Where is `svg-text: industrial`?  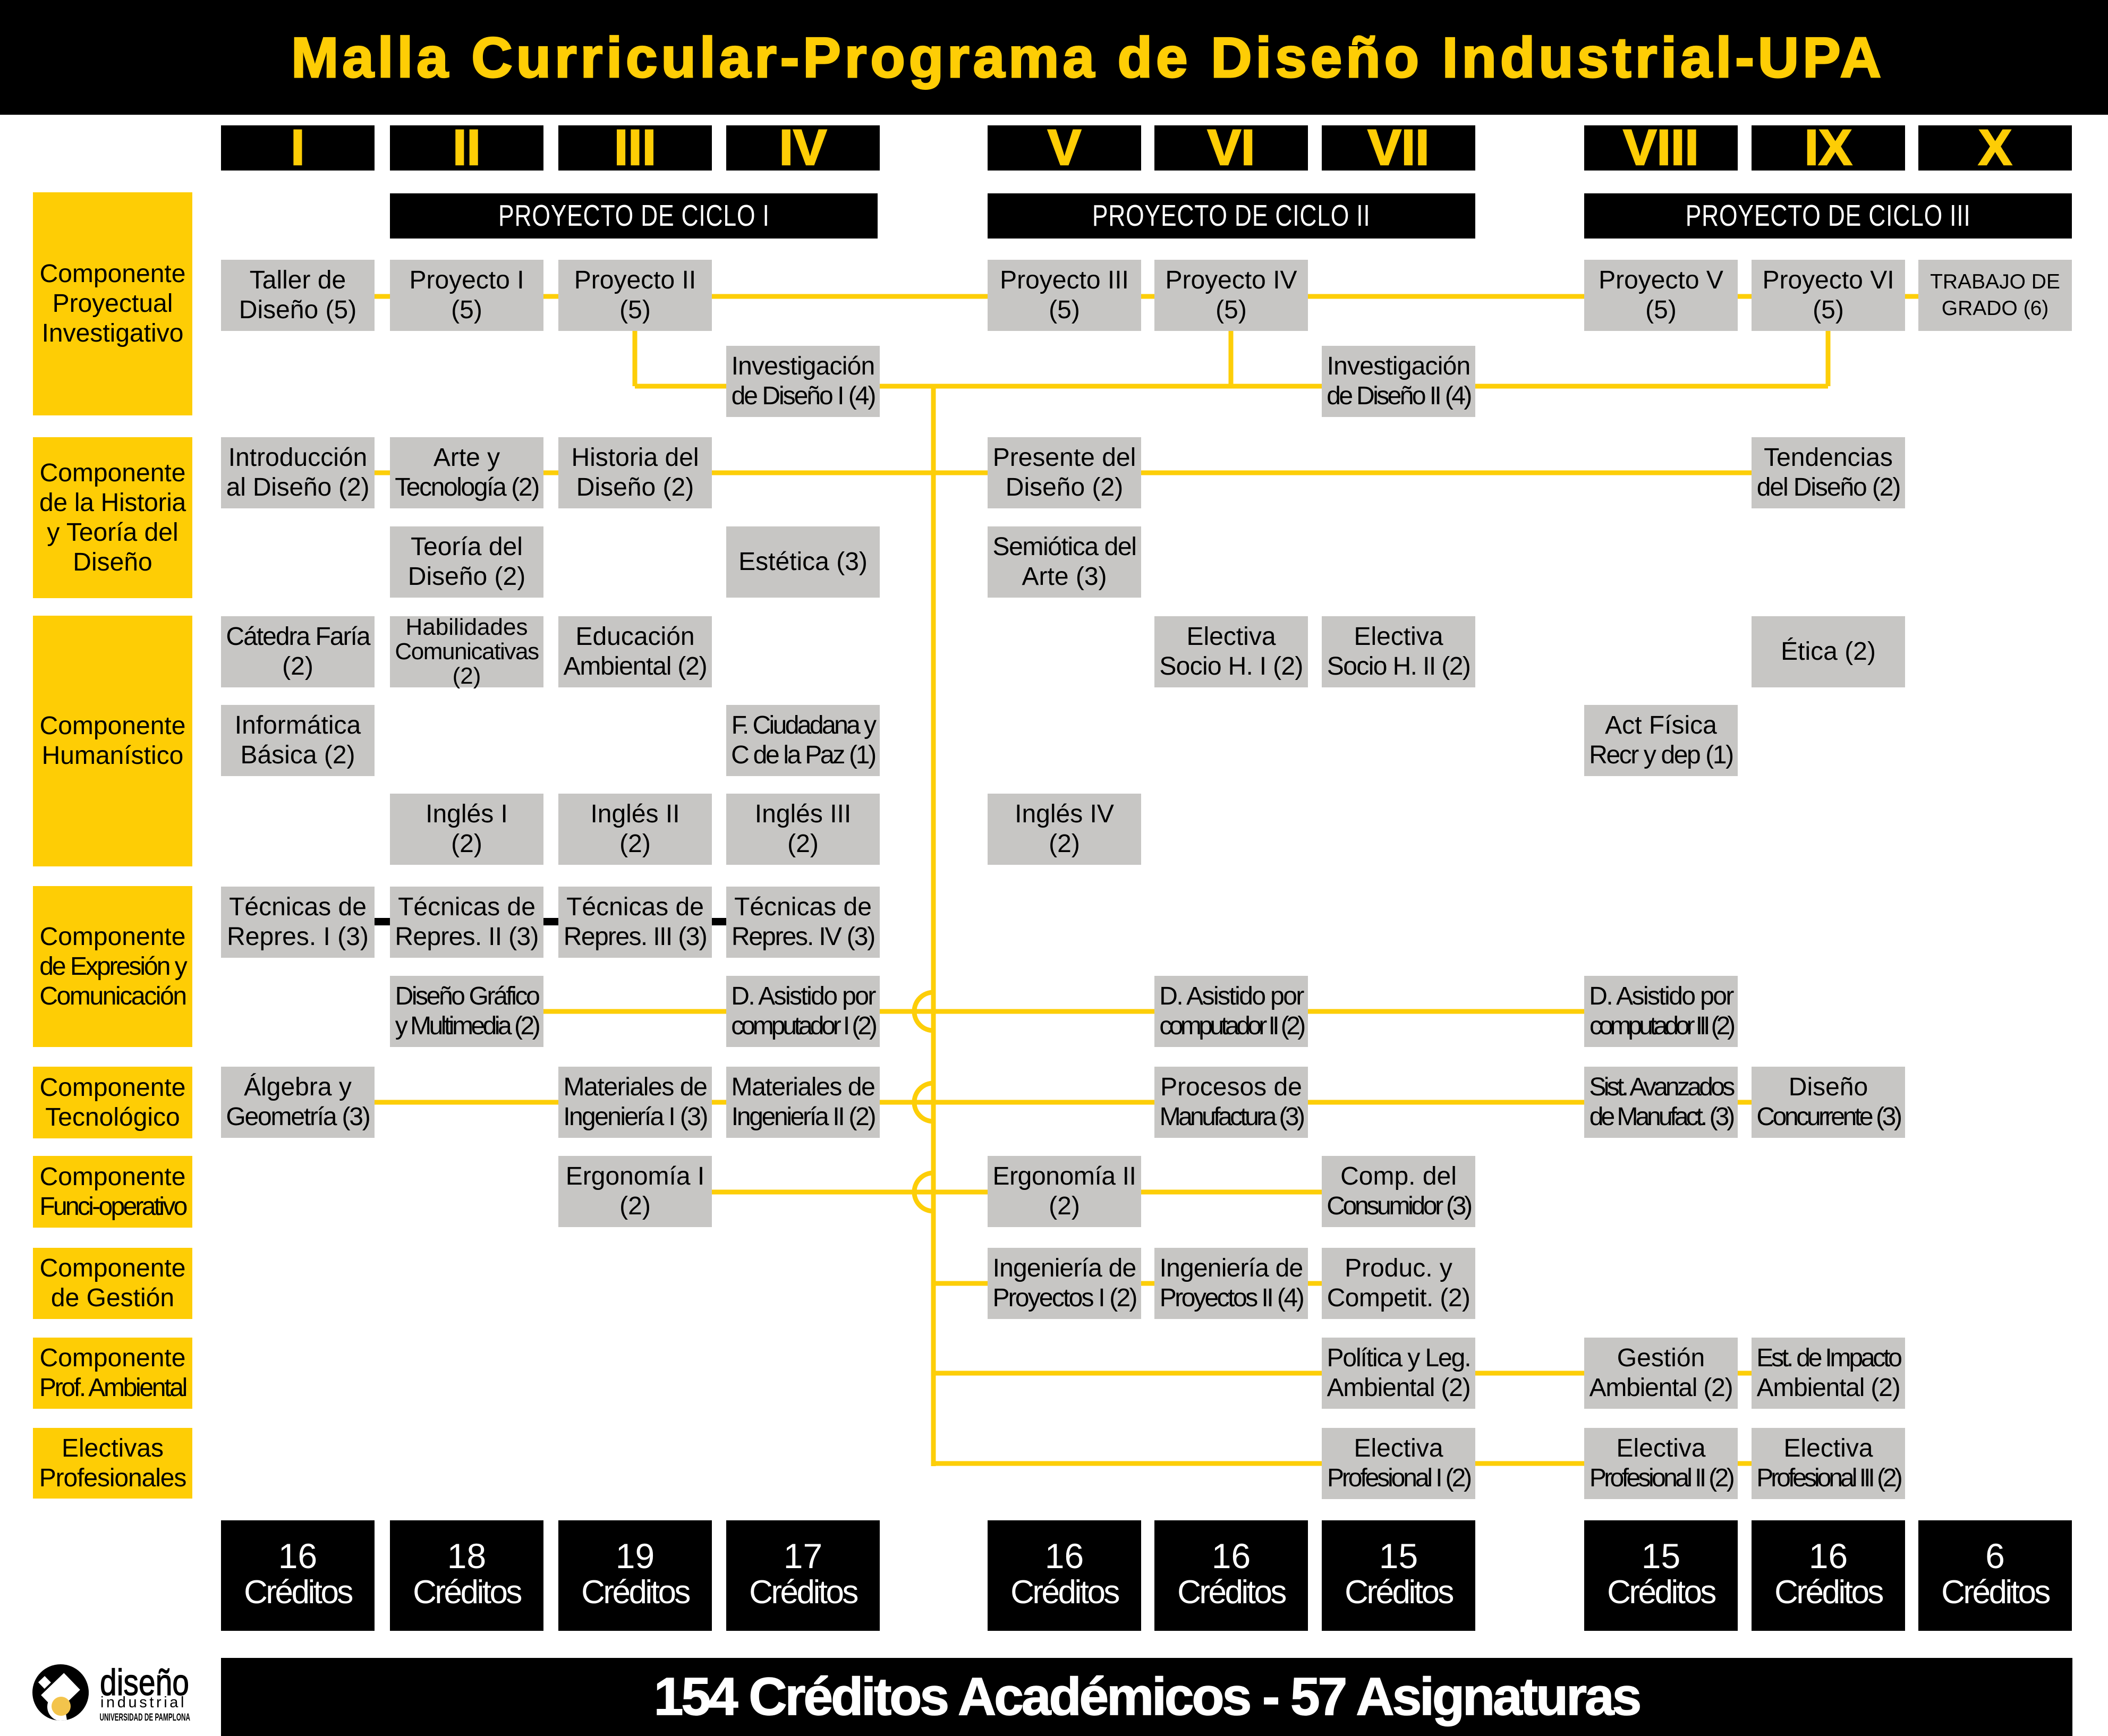
svg-text: industrial is located at coordinates (143, 1702).